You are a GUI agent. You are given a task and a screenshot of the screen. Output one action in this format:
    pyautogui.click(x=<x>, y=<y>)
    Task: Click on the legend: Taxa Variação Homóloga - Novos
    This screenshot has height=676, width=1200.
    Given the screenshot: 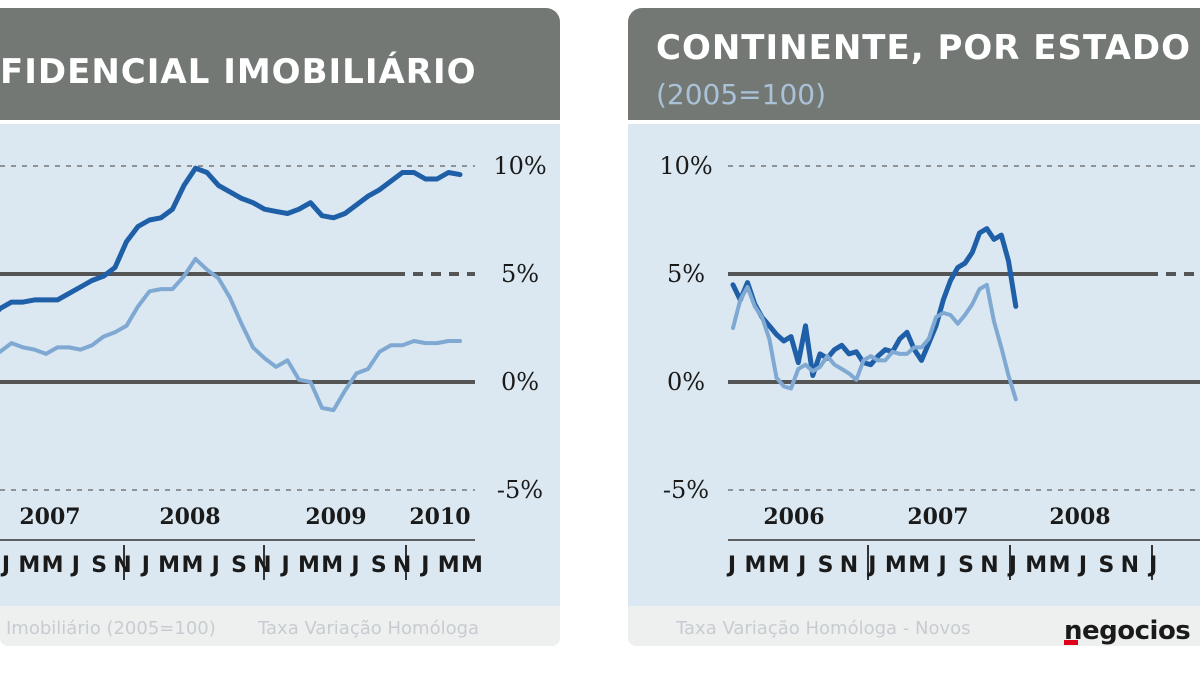 What is the action you would take?
    pyautogui.click(x=914, y=626)
    